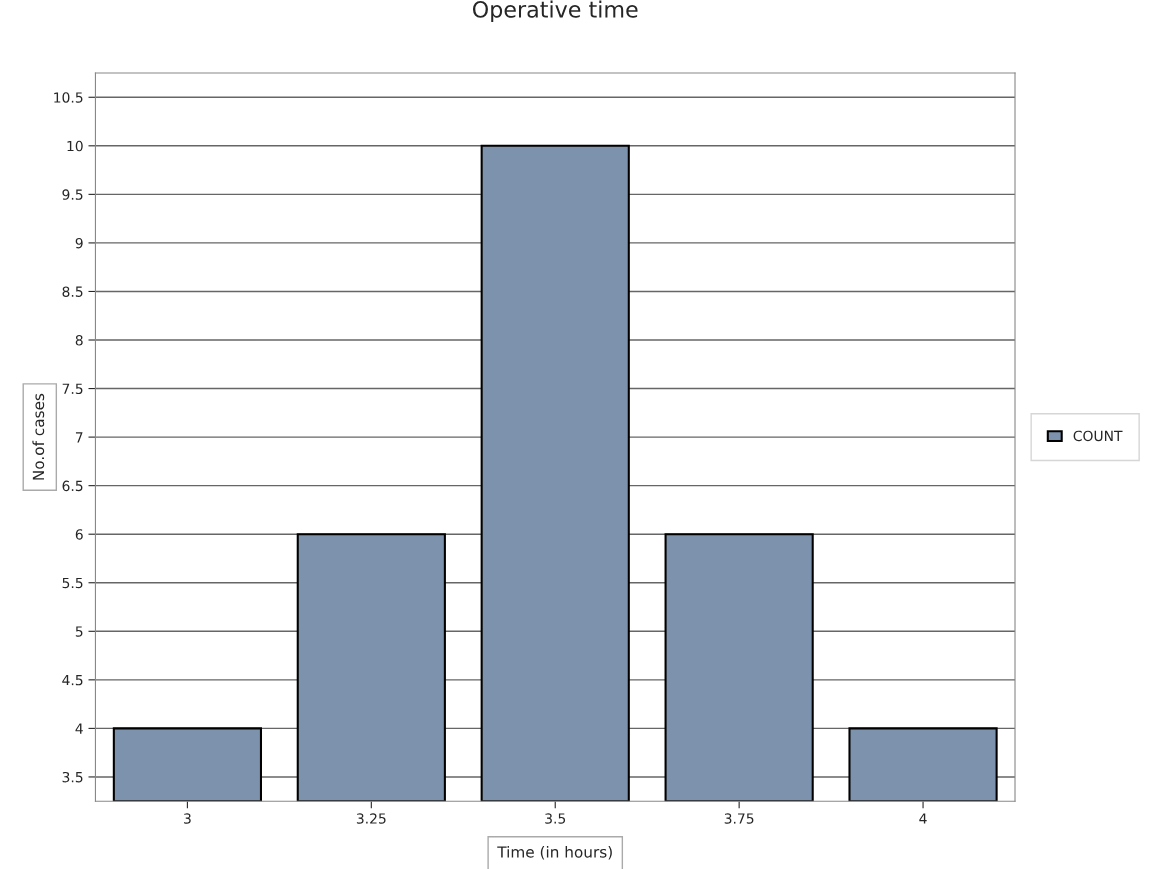 Image resolution: width=1164 pixels, height=869 pixels. What do you see at coordinates (555, 11) in the screenshot?
I see `chart-title: Operative time` at bounding box center [555, 11].